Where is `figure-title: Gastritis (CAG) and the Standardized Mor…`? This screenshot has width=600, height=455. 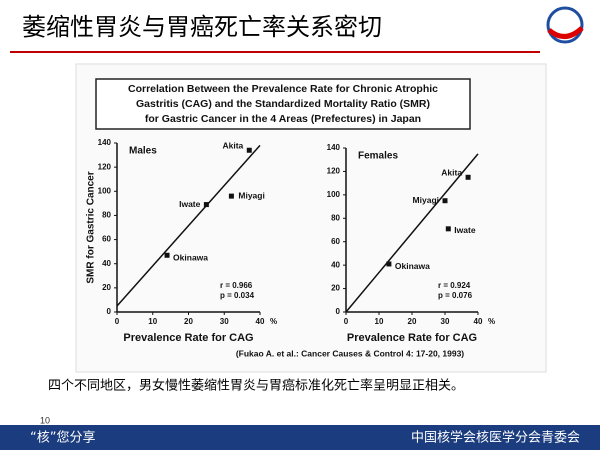
figure-title: Gastritis (CAG) and the Standardized Mor… is located at coordinates (283, 104).